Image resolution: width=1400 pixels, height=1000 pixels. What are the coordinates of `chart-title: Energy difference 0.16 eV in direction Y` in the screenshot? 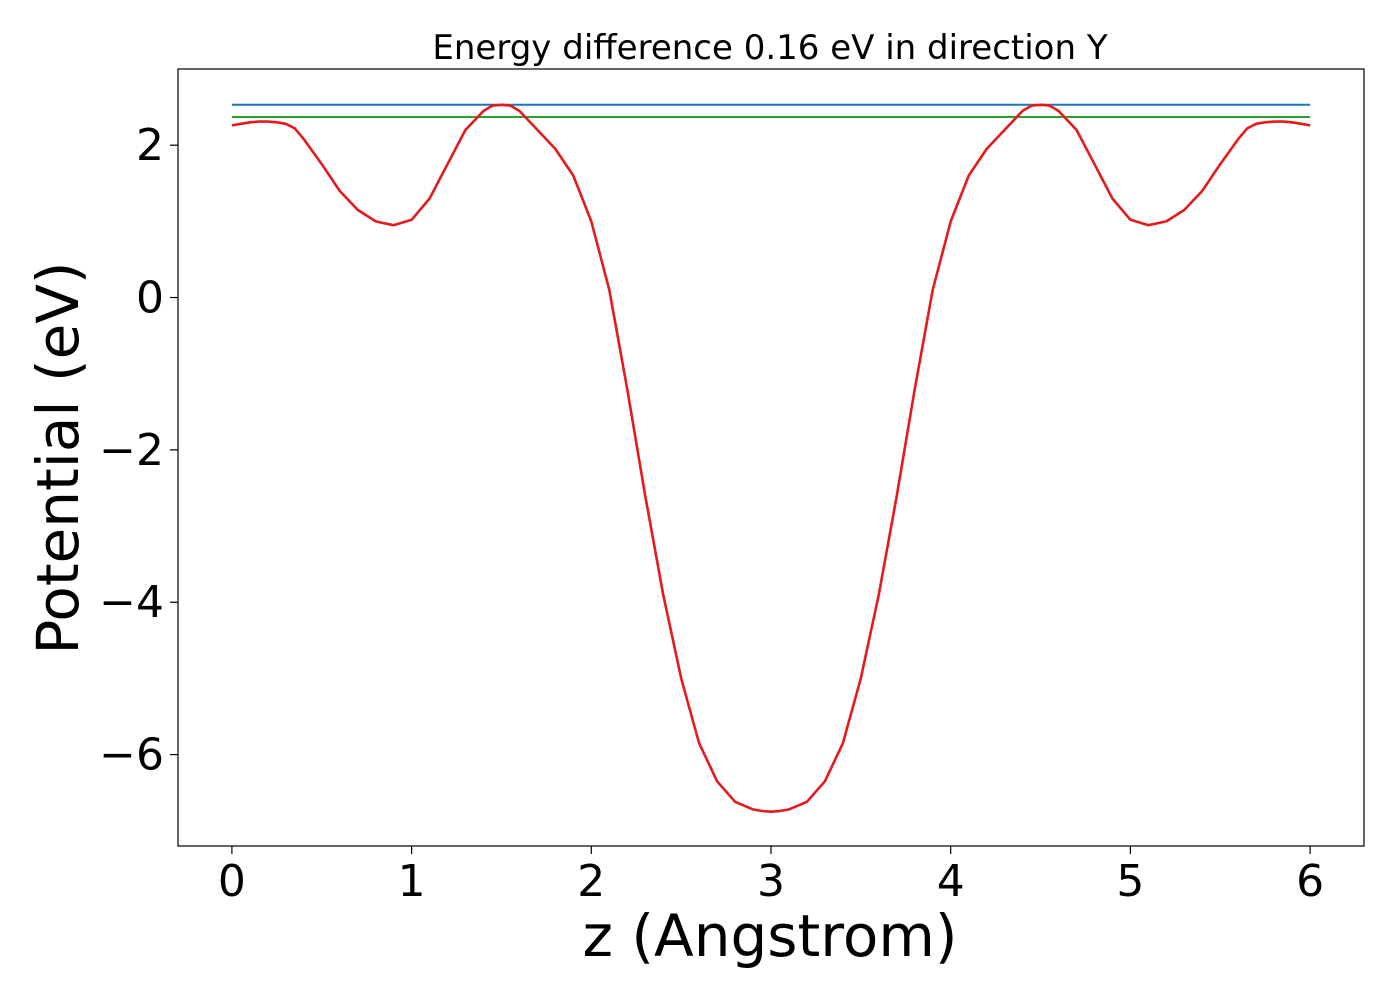 It's located at (769, 48).